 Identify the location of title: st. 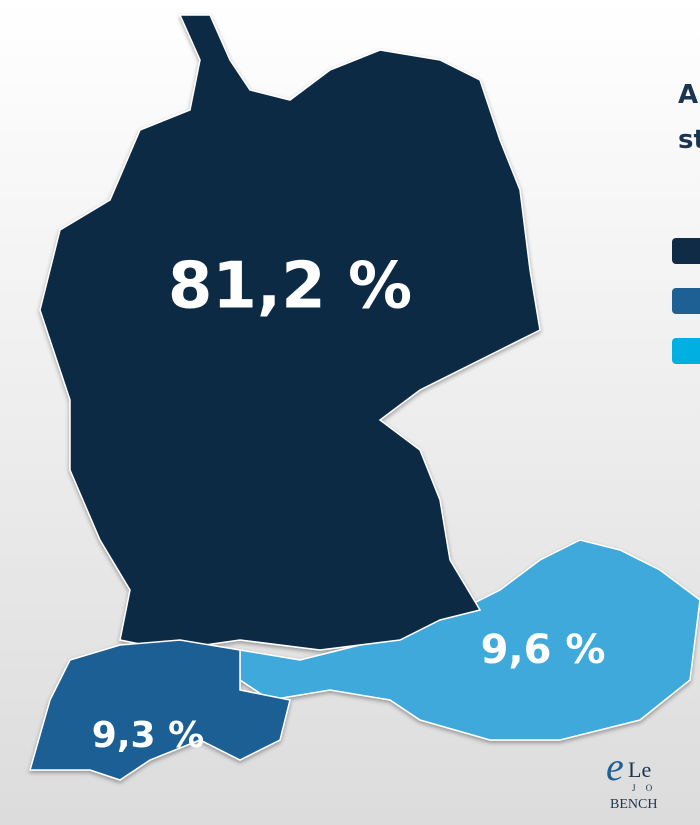
(689, 140).